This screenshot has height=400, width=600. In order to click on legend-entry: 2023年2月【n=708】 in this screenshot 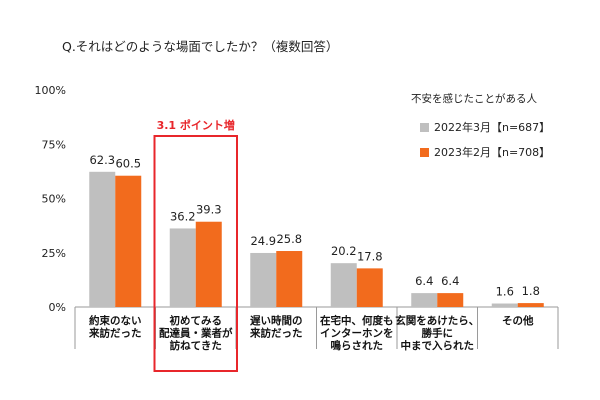, I will do `click(492, 152)`.